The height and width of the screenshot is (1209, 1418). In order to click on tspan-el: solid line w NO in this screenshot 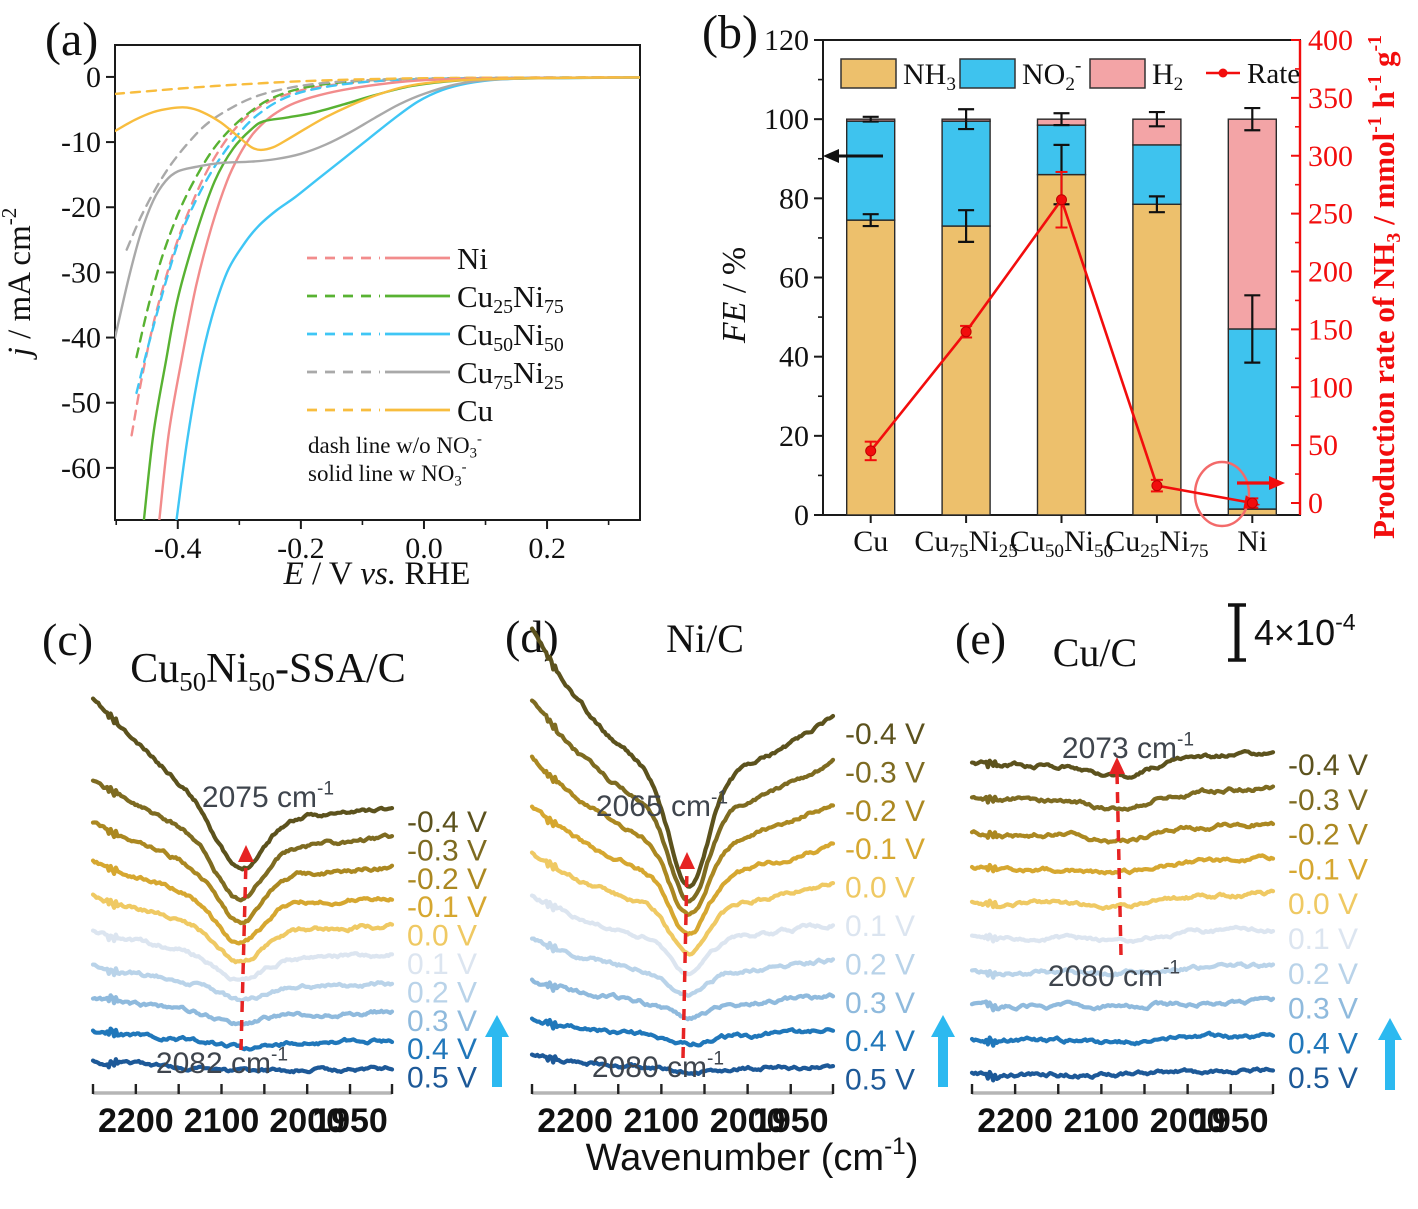, I will do `click(381, 473)`.